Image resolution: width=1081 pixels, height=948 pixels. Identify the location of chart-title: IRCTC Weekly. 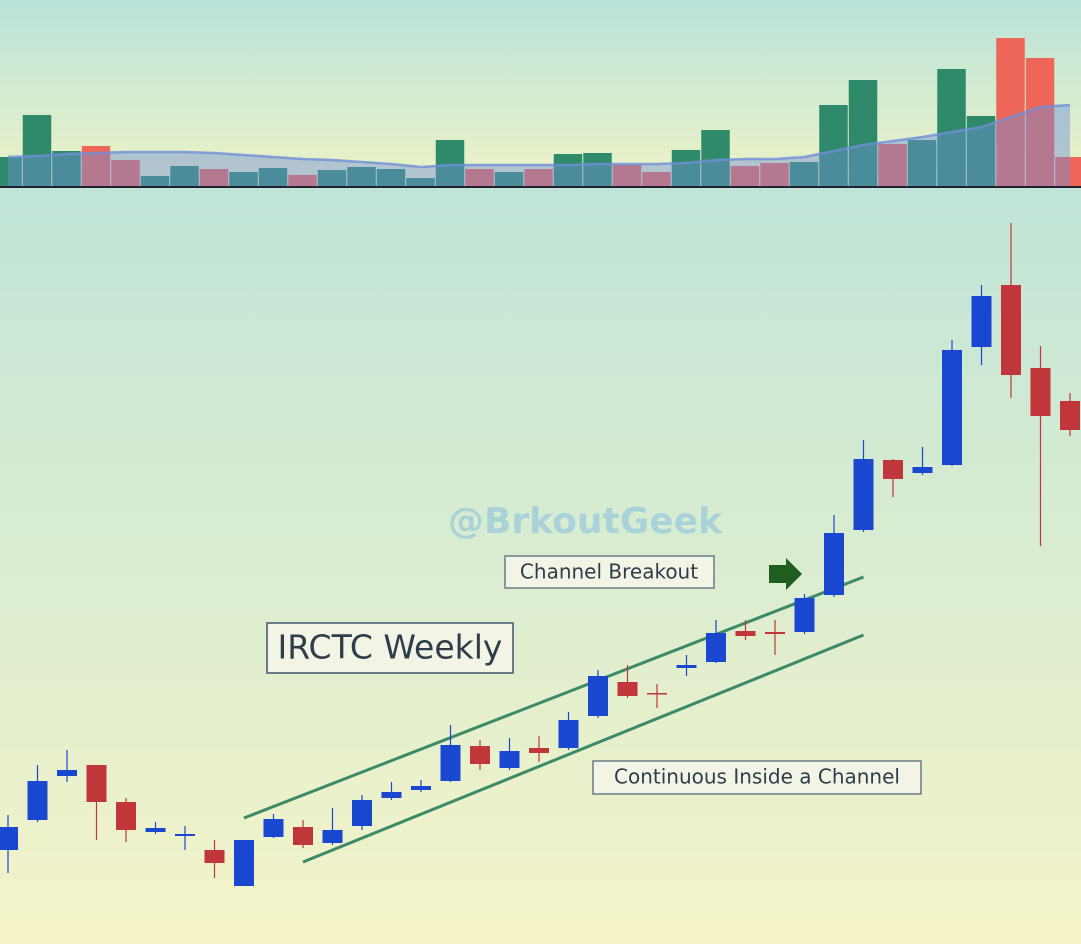
(390, 647).